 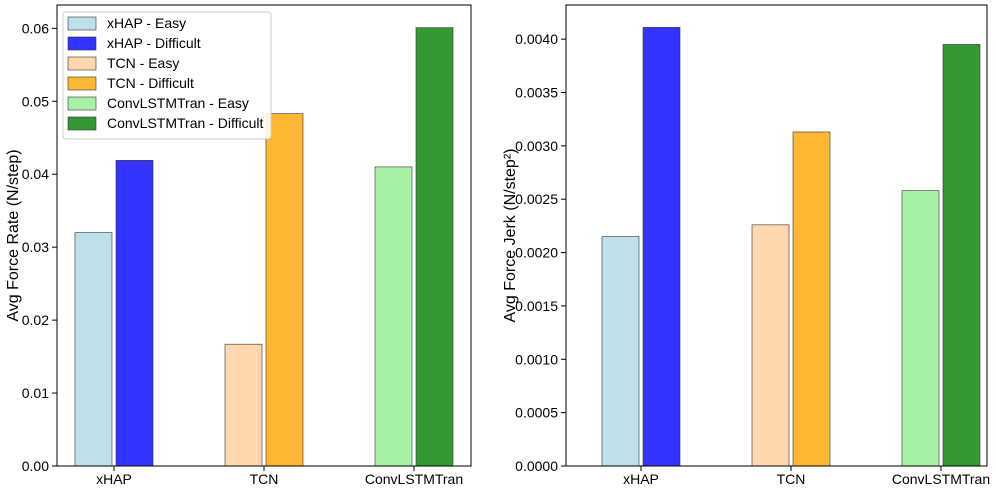 What do you see at coordinates (154, 43) in the screenshot?
I see `legend-label: xHAP - Difficult` at bounding box center [154, 43].